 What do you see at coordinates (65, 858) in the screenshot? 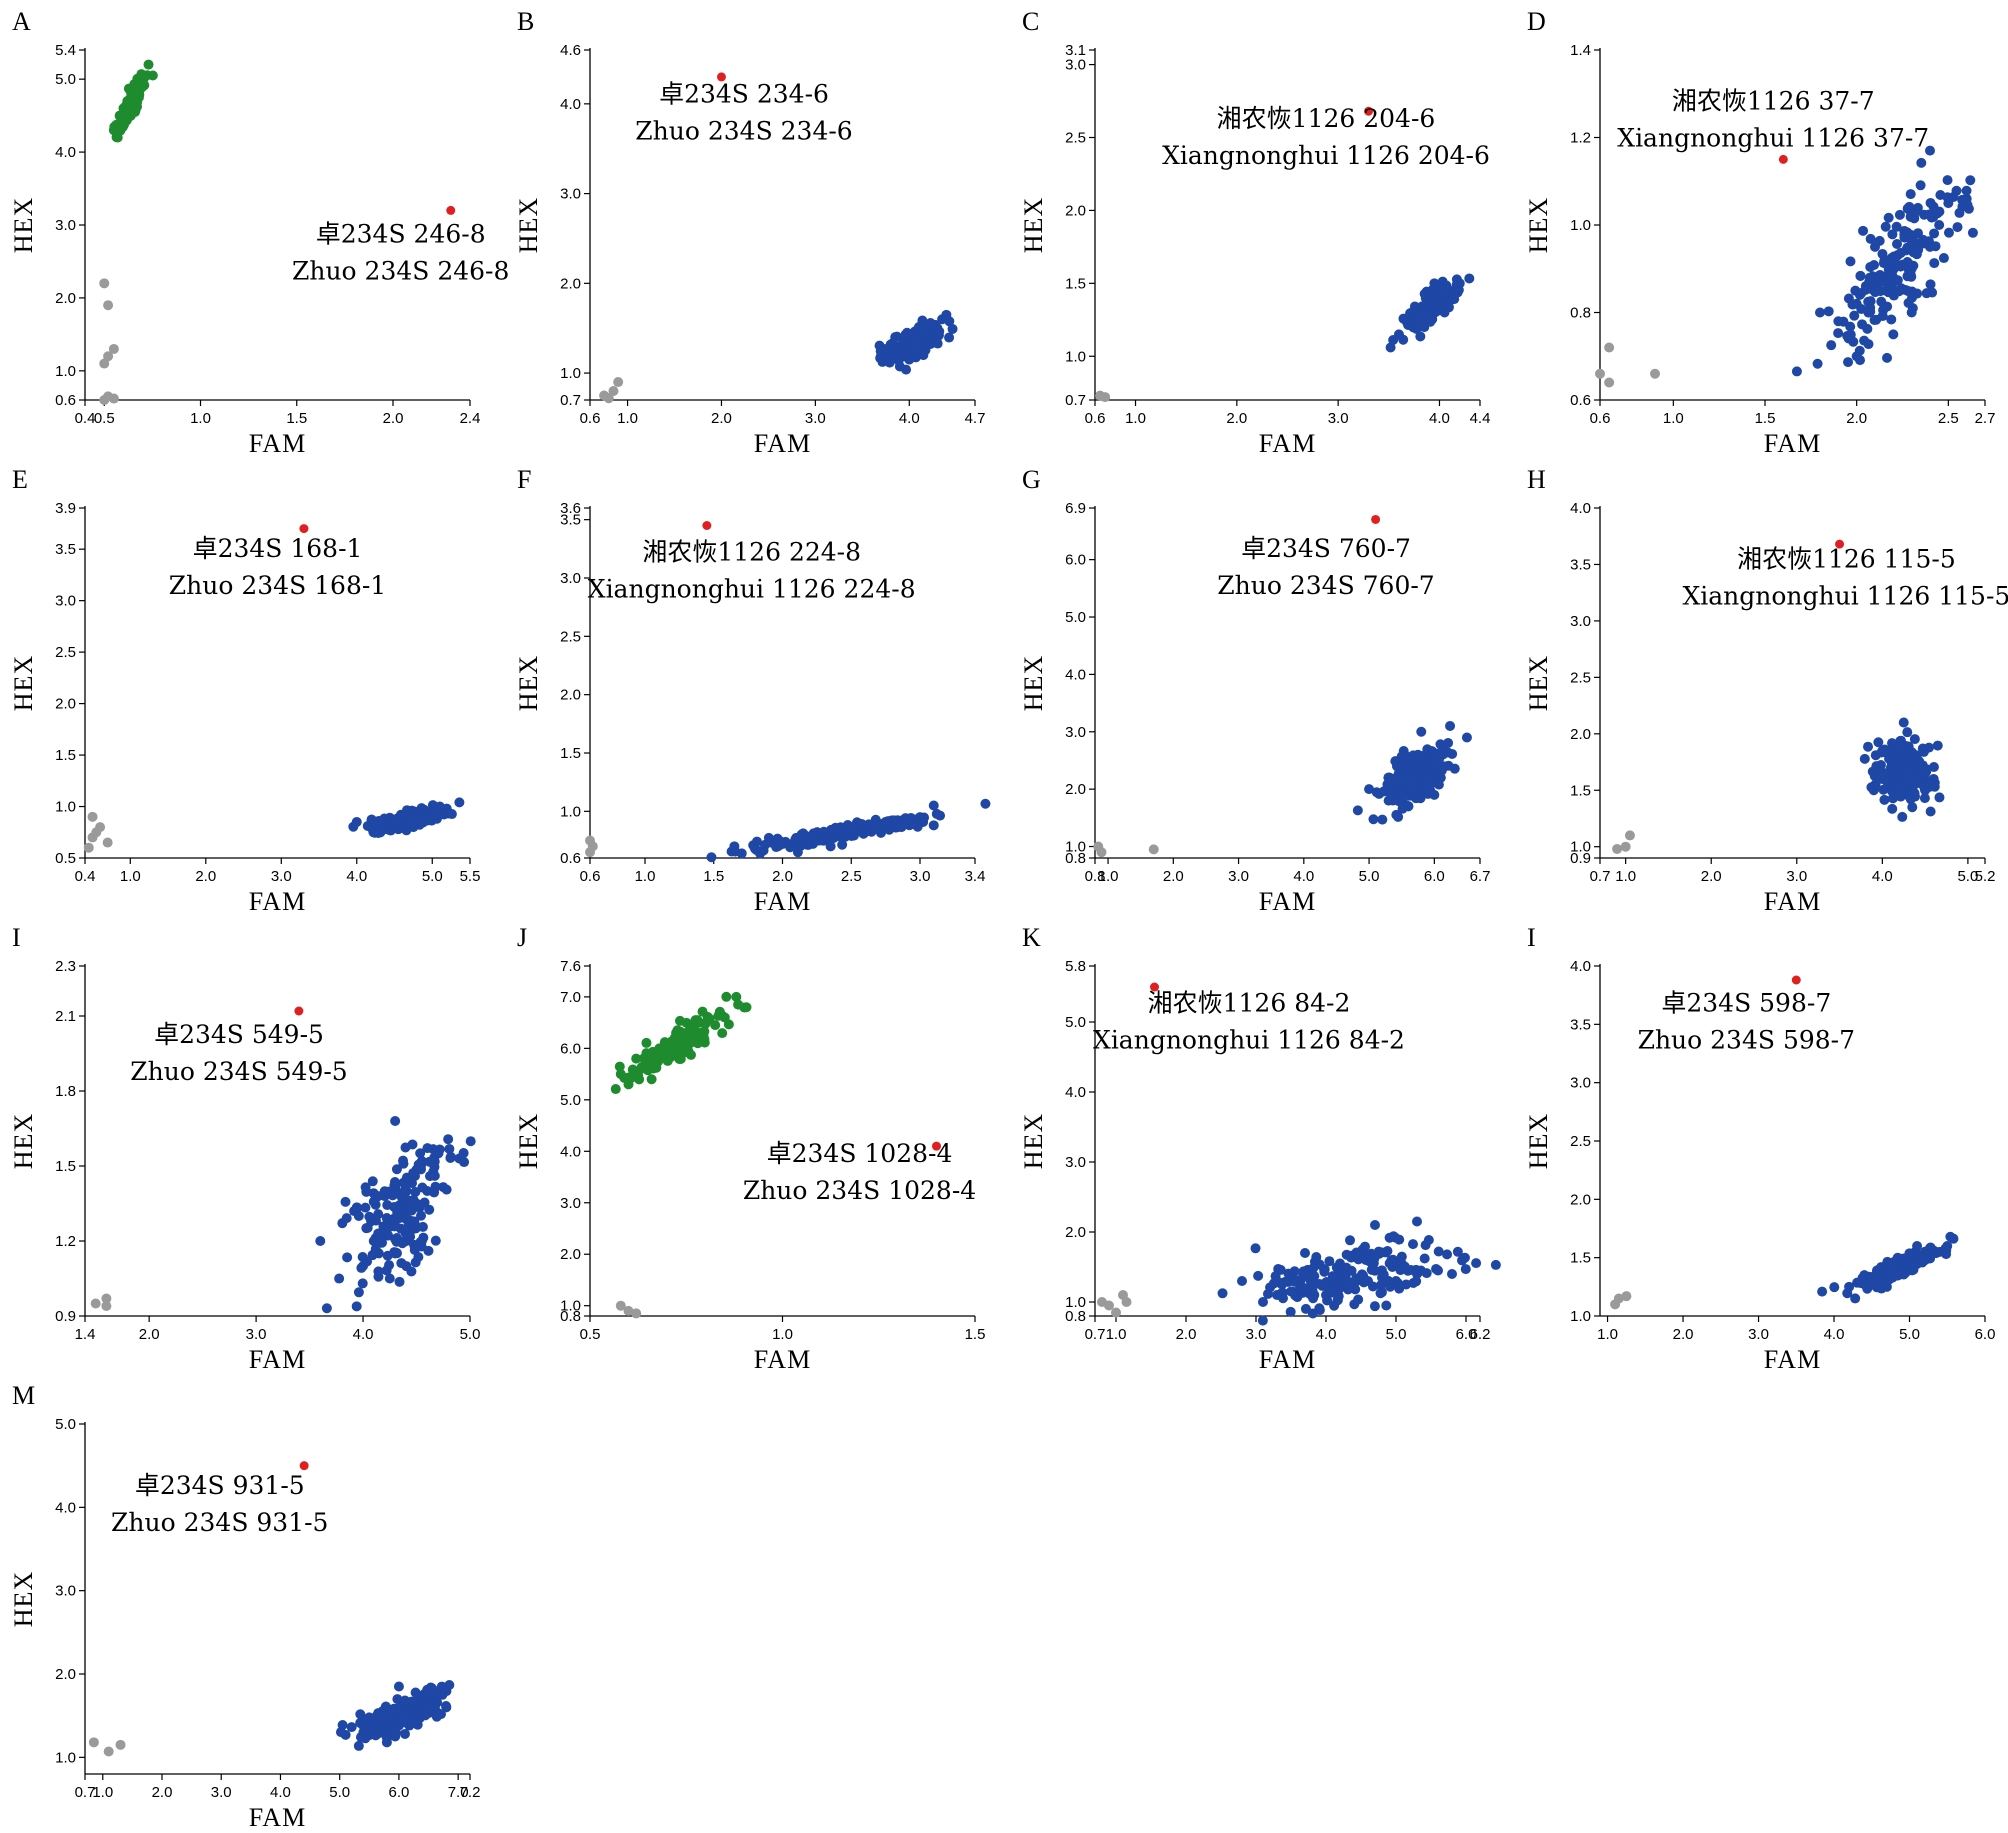
I see `y-tick-label: 0.5` at bounding box center [65, 858].